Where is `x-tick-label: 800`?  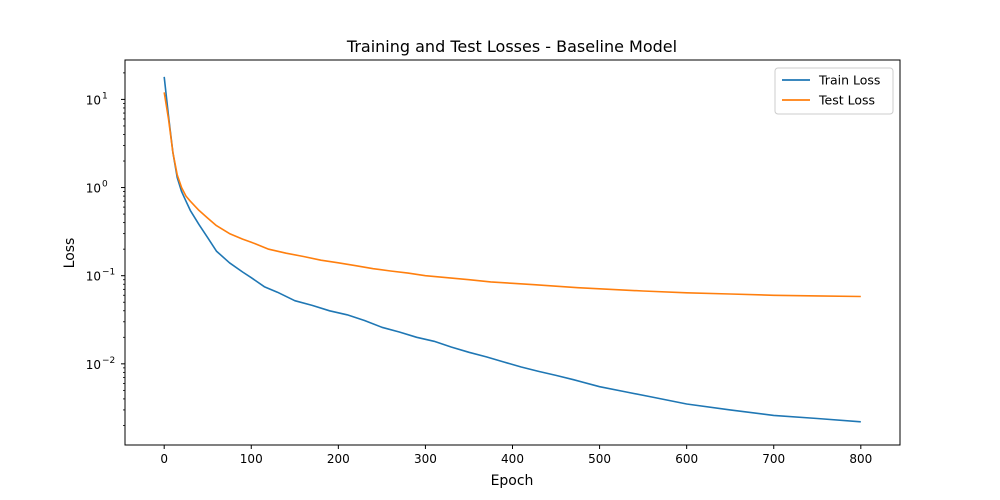 x-tick-label: 800 is located at coordinates (860, 459).